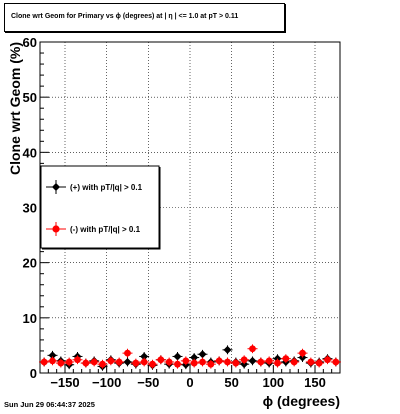 Image resolution: width=400 pixels, height=414 pixels. What do you see at coordinates (15, 108) in the screenshot?
I see `y-axis-title: Clone wrt Geom (%)` at bounding box center [15, 108].